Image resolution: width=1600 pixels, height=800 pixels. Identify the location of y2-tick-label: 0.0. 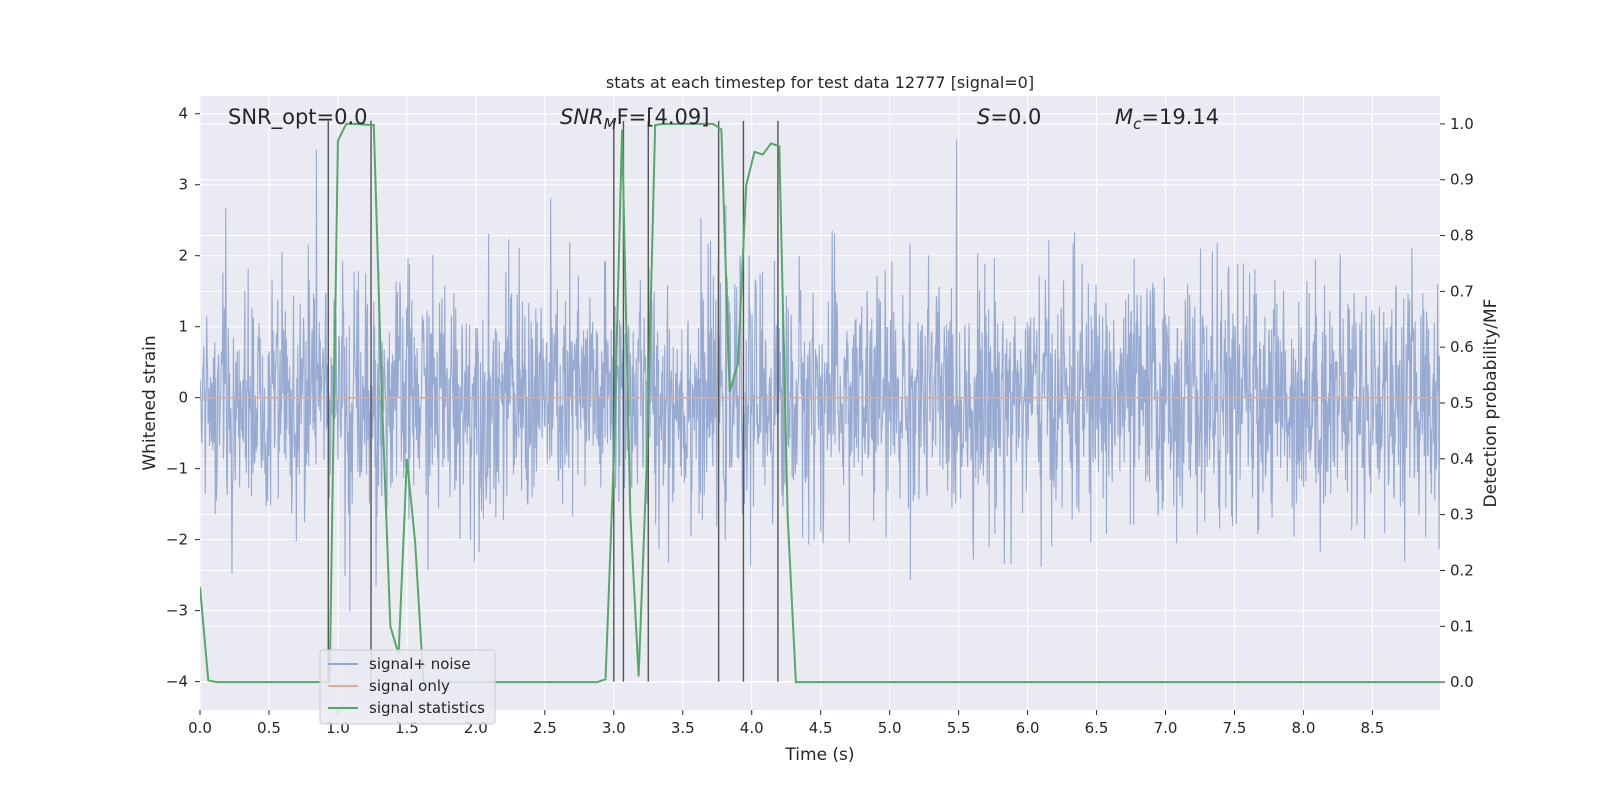
(1462, 682).